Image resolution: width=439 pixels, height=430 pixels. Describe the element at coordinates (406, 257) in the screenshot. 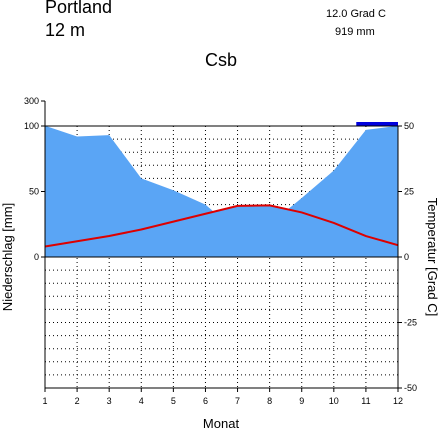

I see `temp-tick-label: 0` at that location.